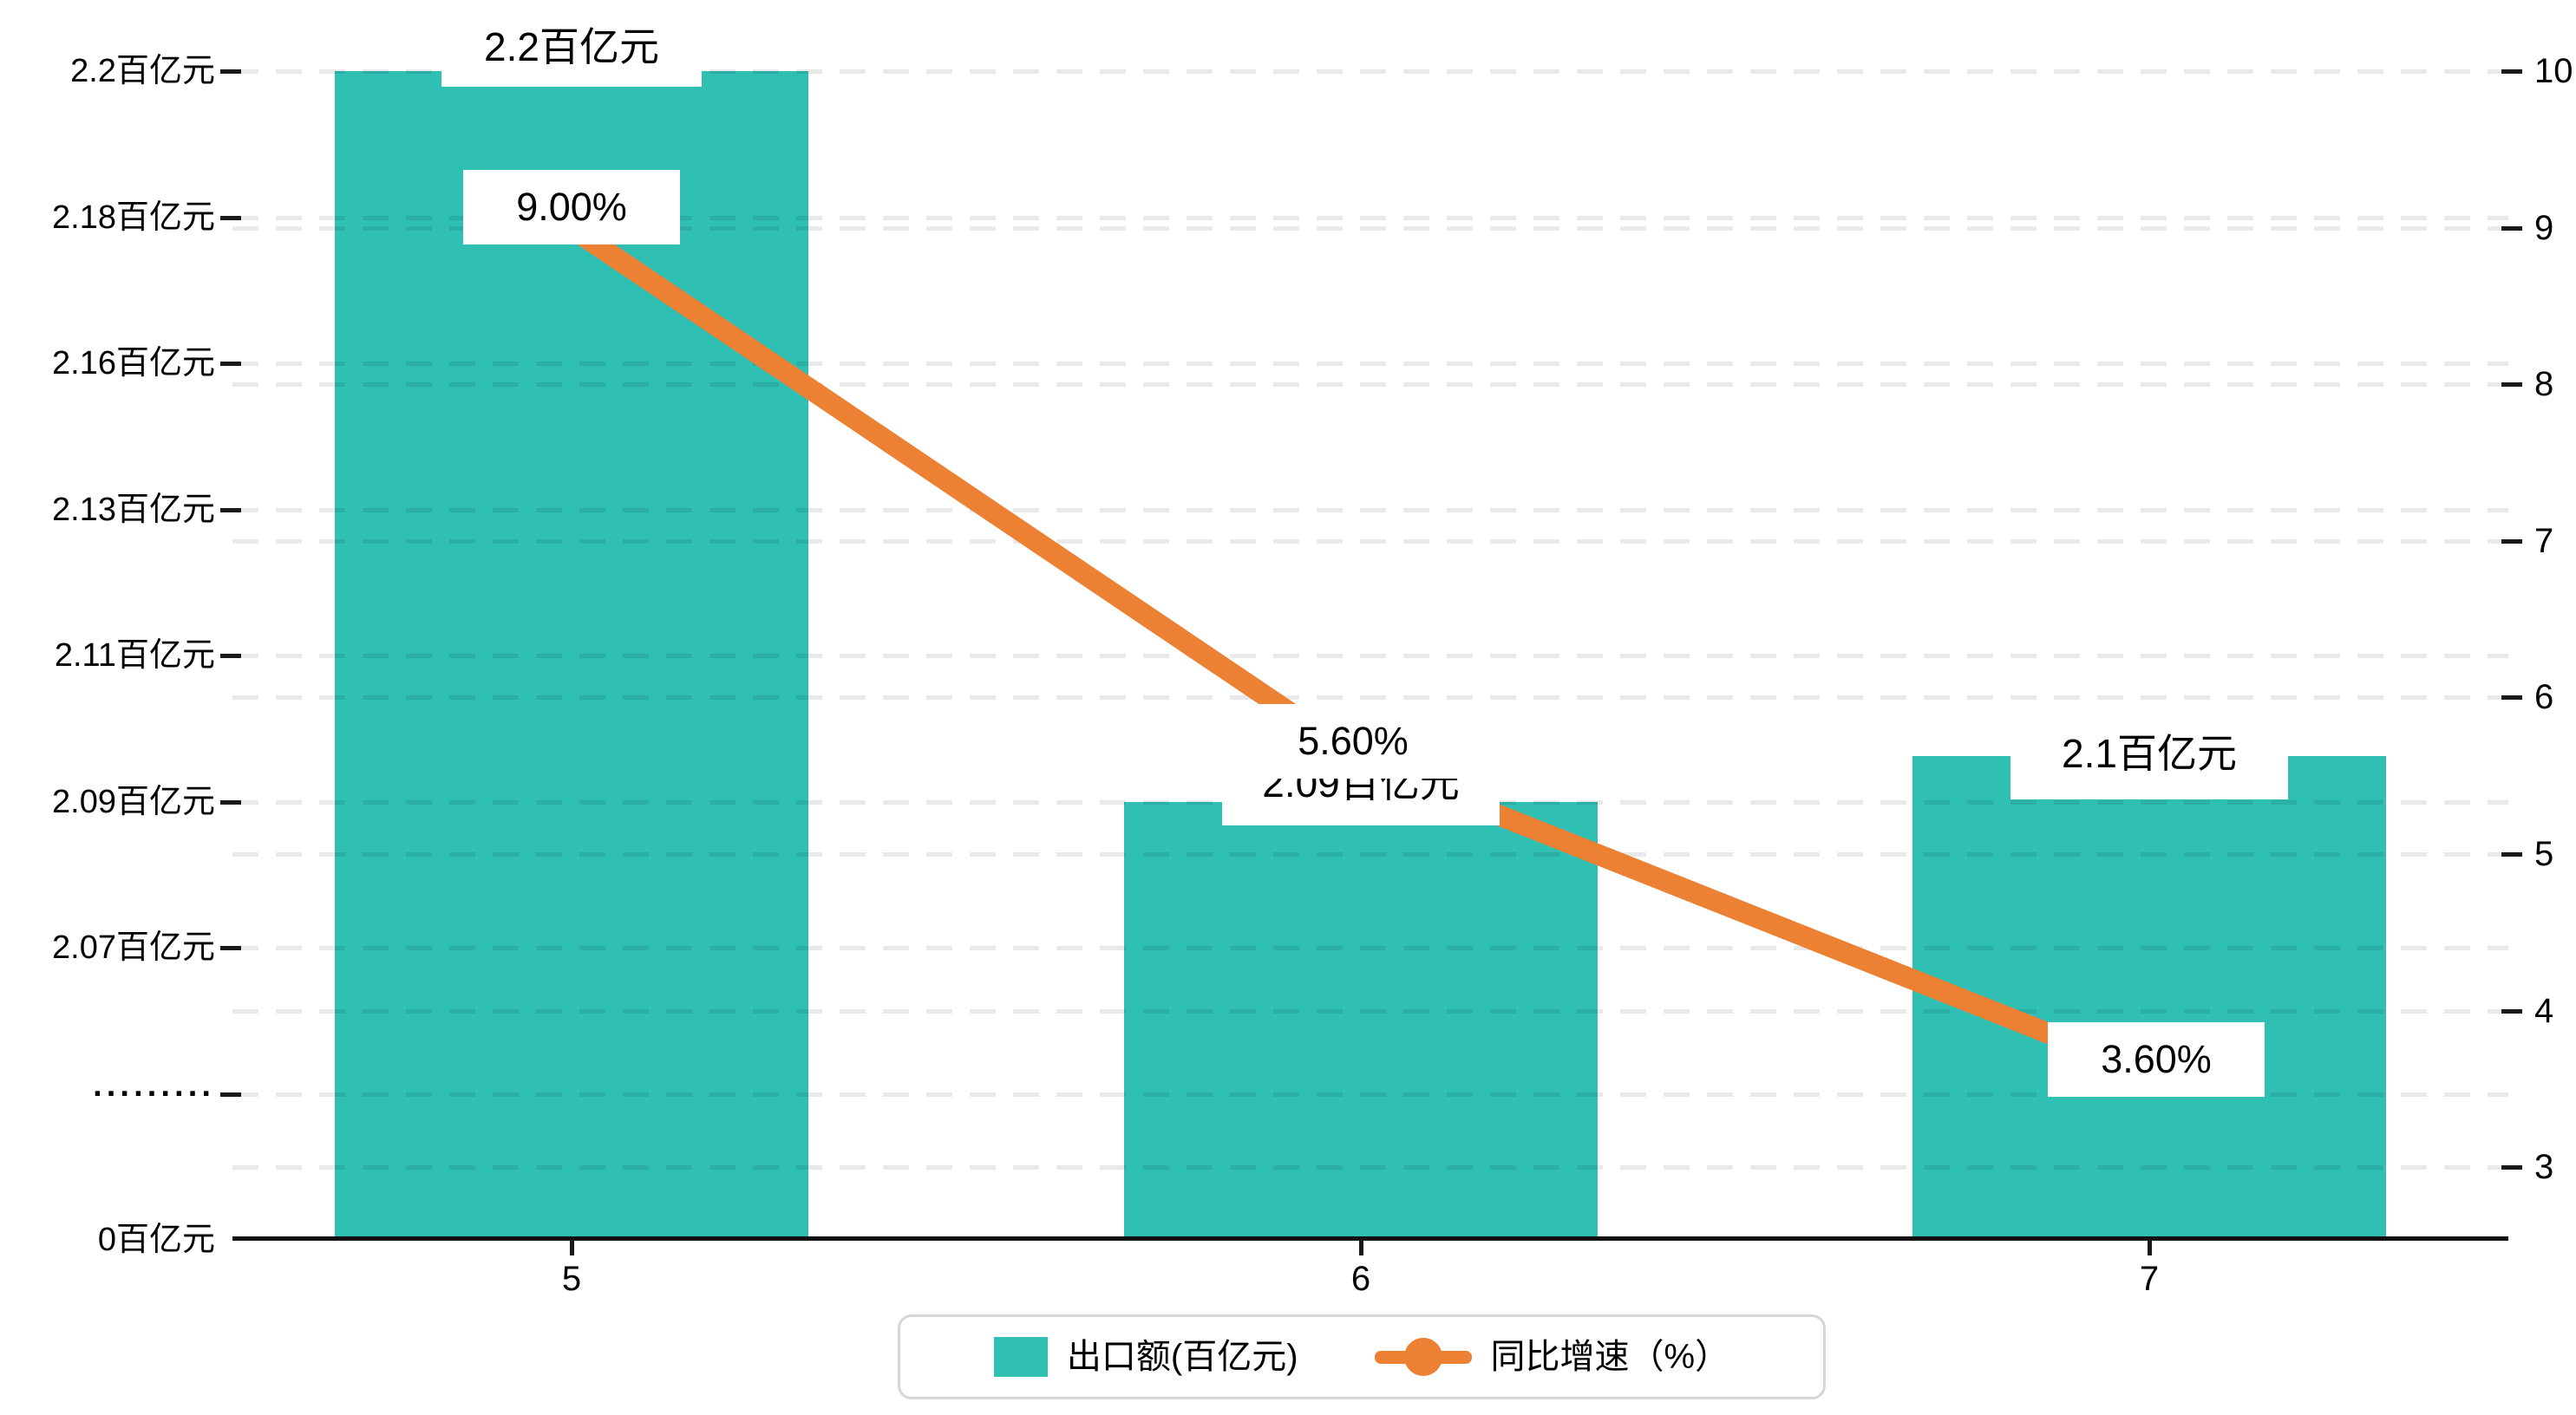  What do you see at coordinates (571, 207) in the screenshot?
I see `line-value-label: 9.00%` at bounding box center [571, 207].